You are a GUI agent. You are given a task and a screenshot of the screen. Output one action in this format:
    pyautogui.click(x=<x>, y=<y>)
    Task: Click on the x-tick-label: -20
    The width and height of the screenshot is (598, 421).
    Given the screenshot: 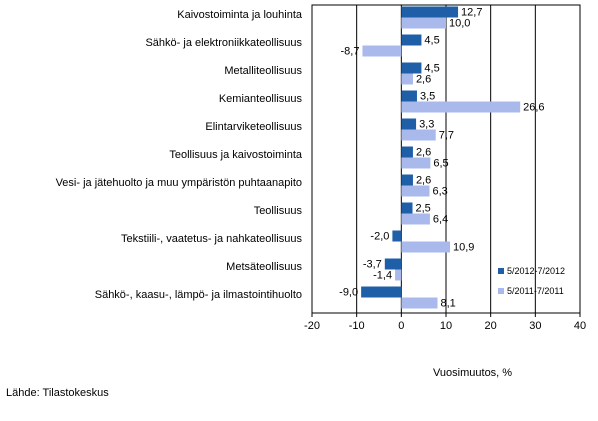 What is the action you would take?
    pyautogui.click(x=312, y=326)
    